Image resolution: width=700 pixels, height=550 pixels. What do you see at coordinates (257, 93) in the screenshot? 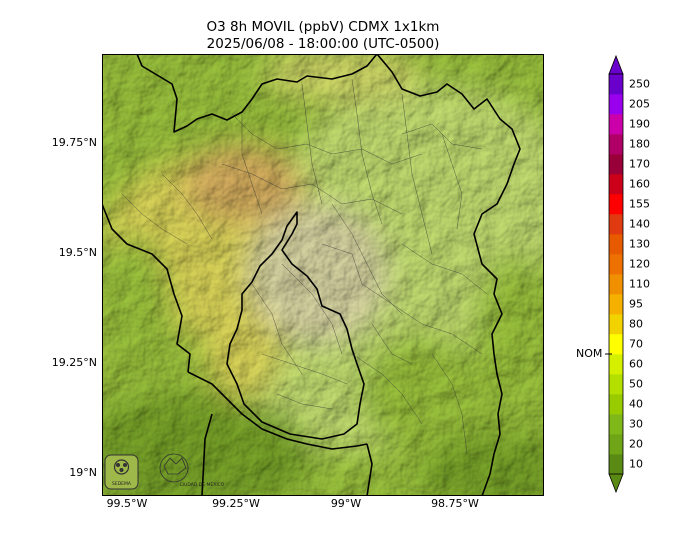
I see `state-boundary-north` at bounding box center [257, 93].